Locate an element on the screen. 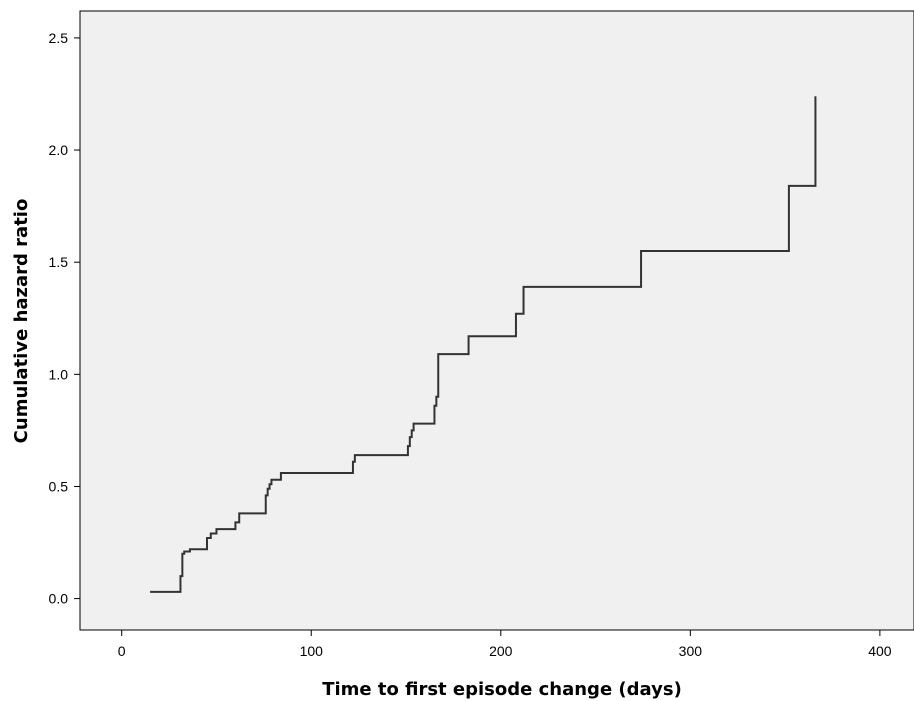  x-tick-label: 100 is located at coordinates (312, 651).